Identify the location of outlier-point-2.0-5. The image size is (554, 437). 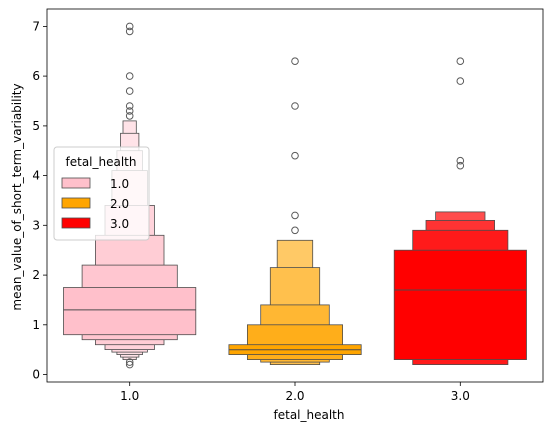
(295, 61).